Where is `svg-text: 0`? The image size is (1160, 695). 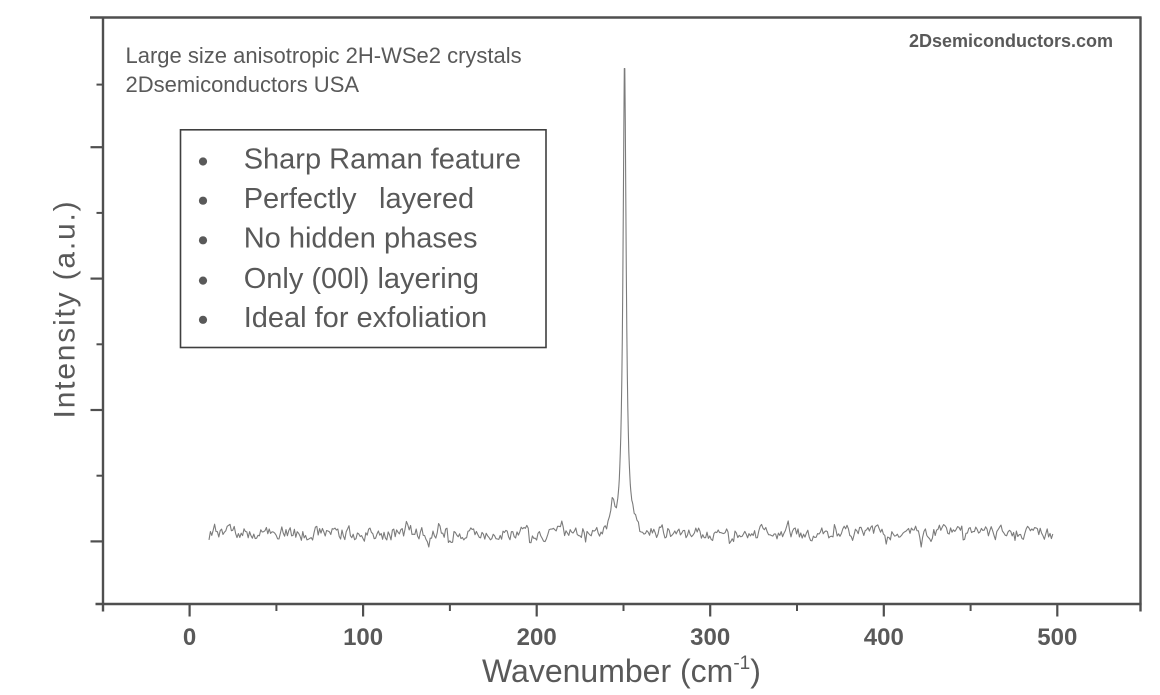 svg-text: 0 is located at coordinates (189, 637).